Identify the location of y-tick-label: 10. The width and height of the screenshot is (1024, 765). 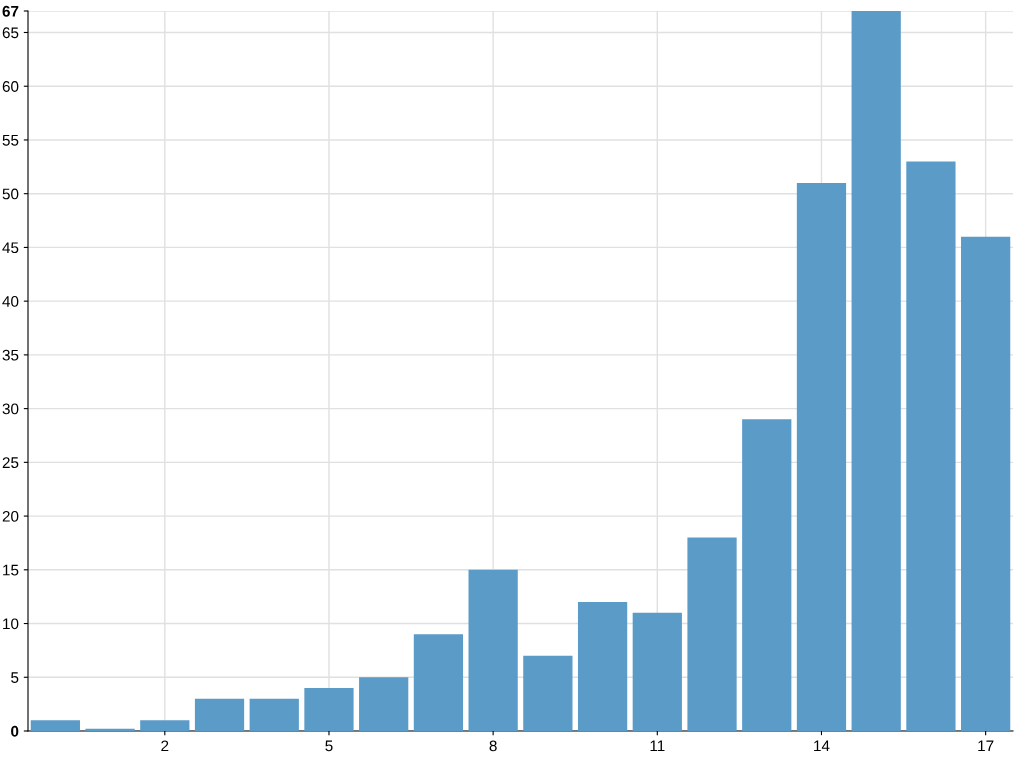
(11, 624).